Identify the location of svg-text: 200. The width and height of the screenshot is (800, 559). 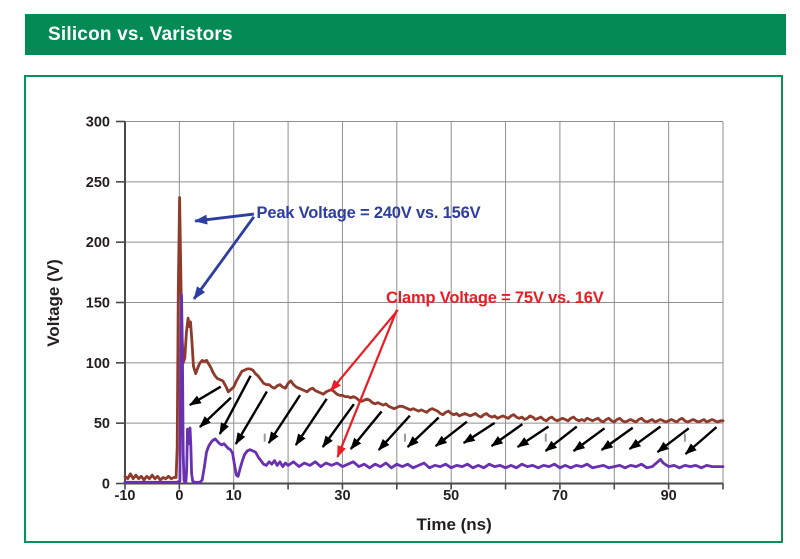
(98, 243).